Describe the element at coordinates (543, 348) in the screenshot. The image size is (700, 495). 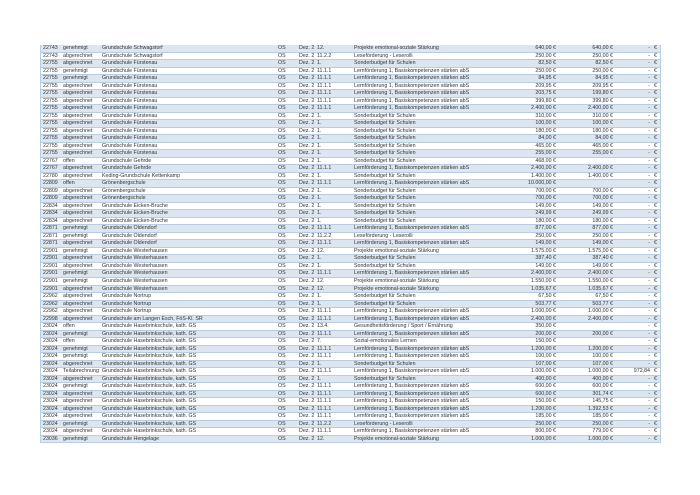
I see `requested-amount-cell: 1.200,00 €` at that location.